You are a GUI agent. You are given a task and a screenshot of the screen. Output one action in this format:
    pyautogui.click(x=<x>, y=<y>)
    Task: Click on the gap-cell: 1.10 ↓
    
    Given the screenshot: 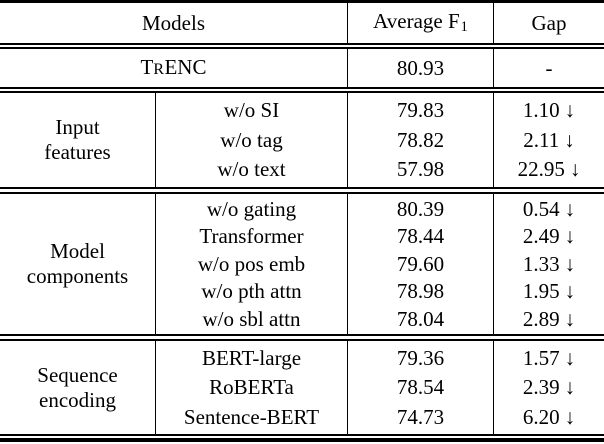 What is the action you would take?
    pyautogui.click(x=549, y=109)
    